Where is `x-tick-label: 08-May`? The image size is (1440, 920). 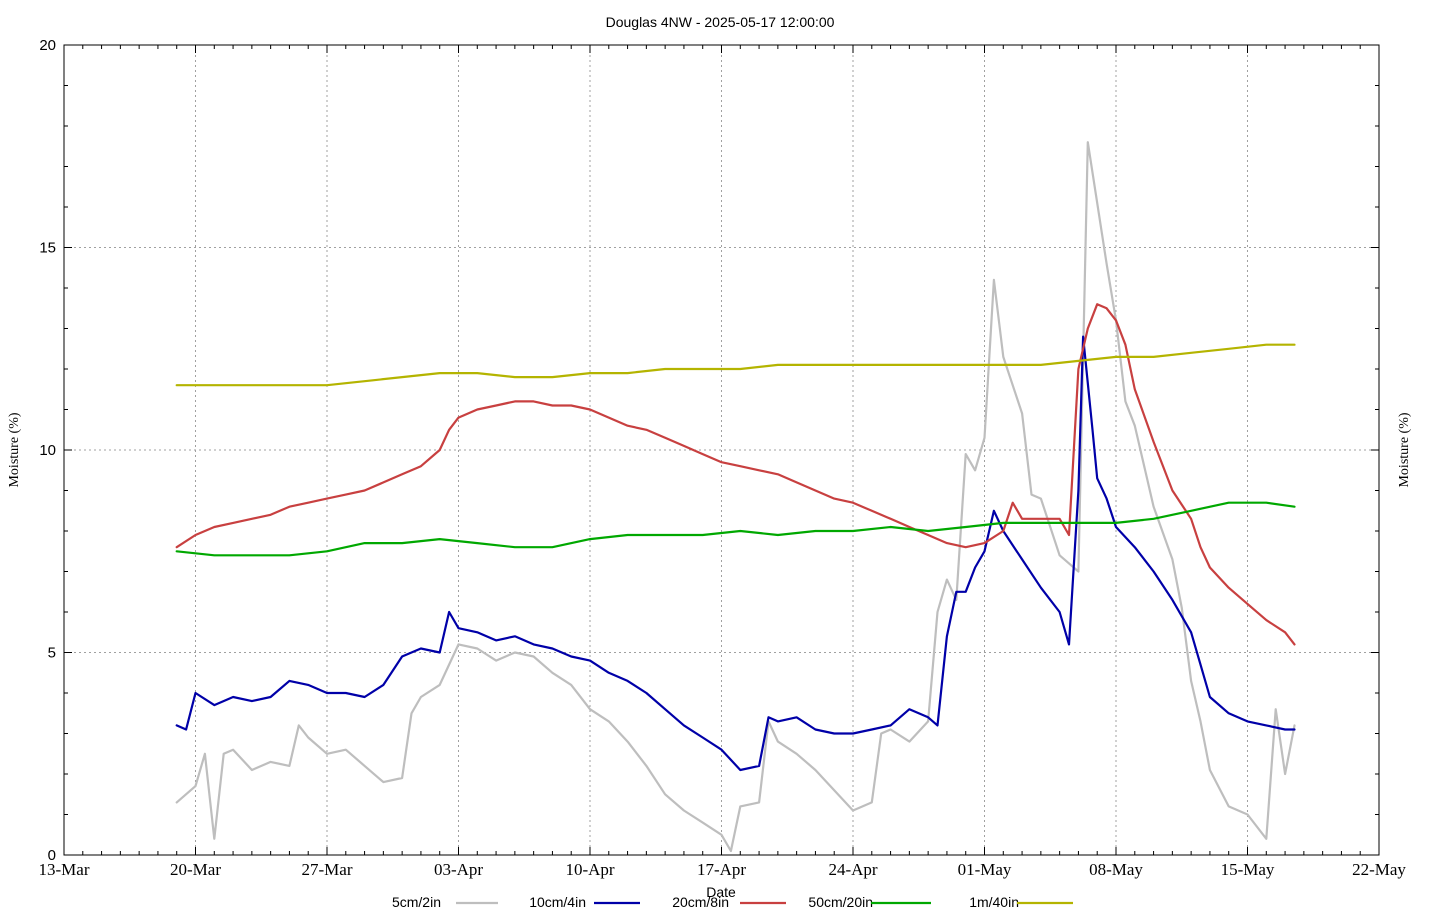 x-tick-label: 08-May is located at coordinates (1116, 869).